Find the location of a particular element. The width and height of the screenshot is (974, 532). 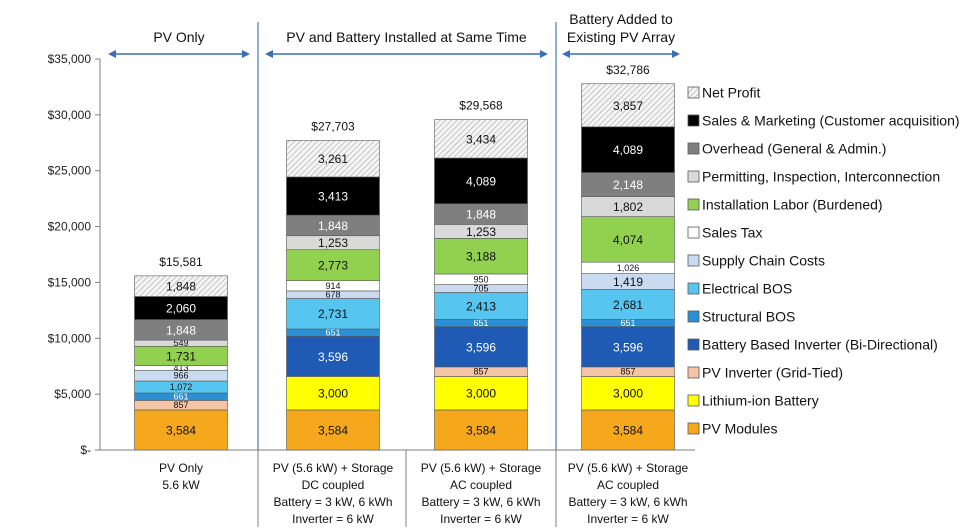

data-label: 3,188 is located at coordinates (481, 257).